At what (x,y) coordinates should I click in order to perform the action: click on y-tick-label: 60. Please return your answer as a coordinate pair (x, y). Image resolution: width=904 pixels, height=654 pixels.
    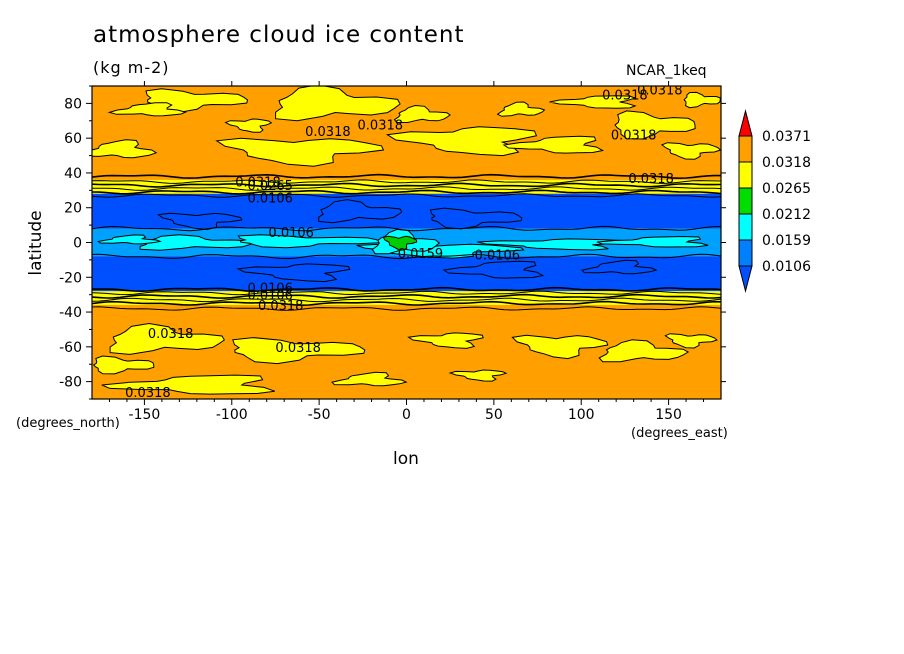
    Looking at the image, I should click on (73, 139).